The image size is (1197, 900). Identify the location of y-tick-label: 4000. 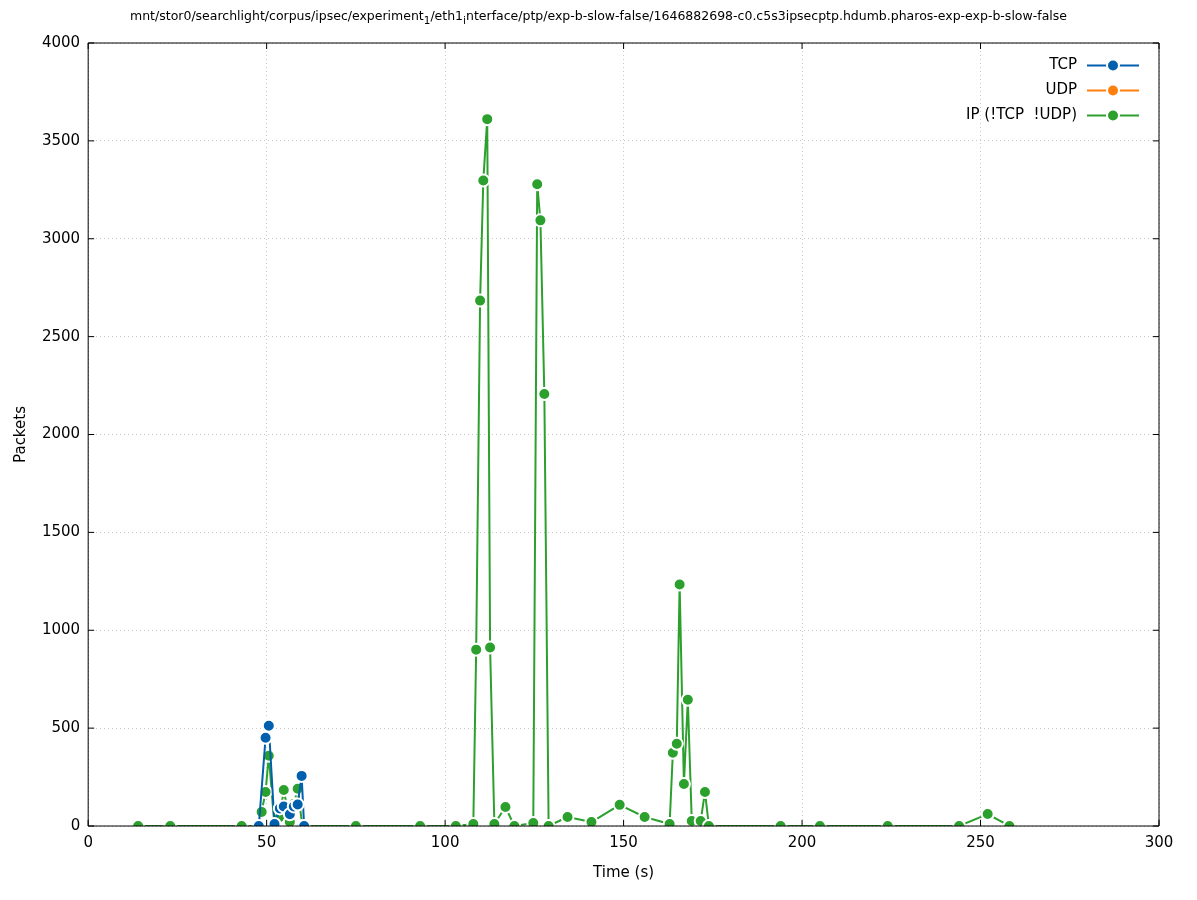
(61, 41).